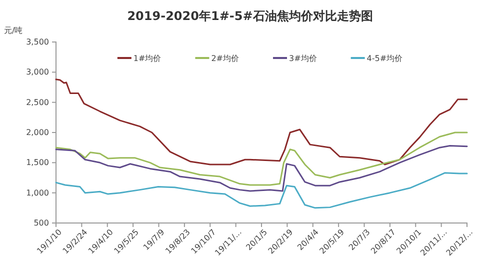  Describe the element at coordinates (384, 58) in the screenshot. I see `legend-label: 4-5#均价` at that location.